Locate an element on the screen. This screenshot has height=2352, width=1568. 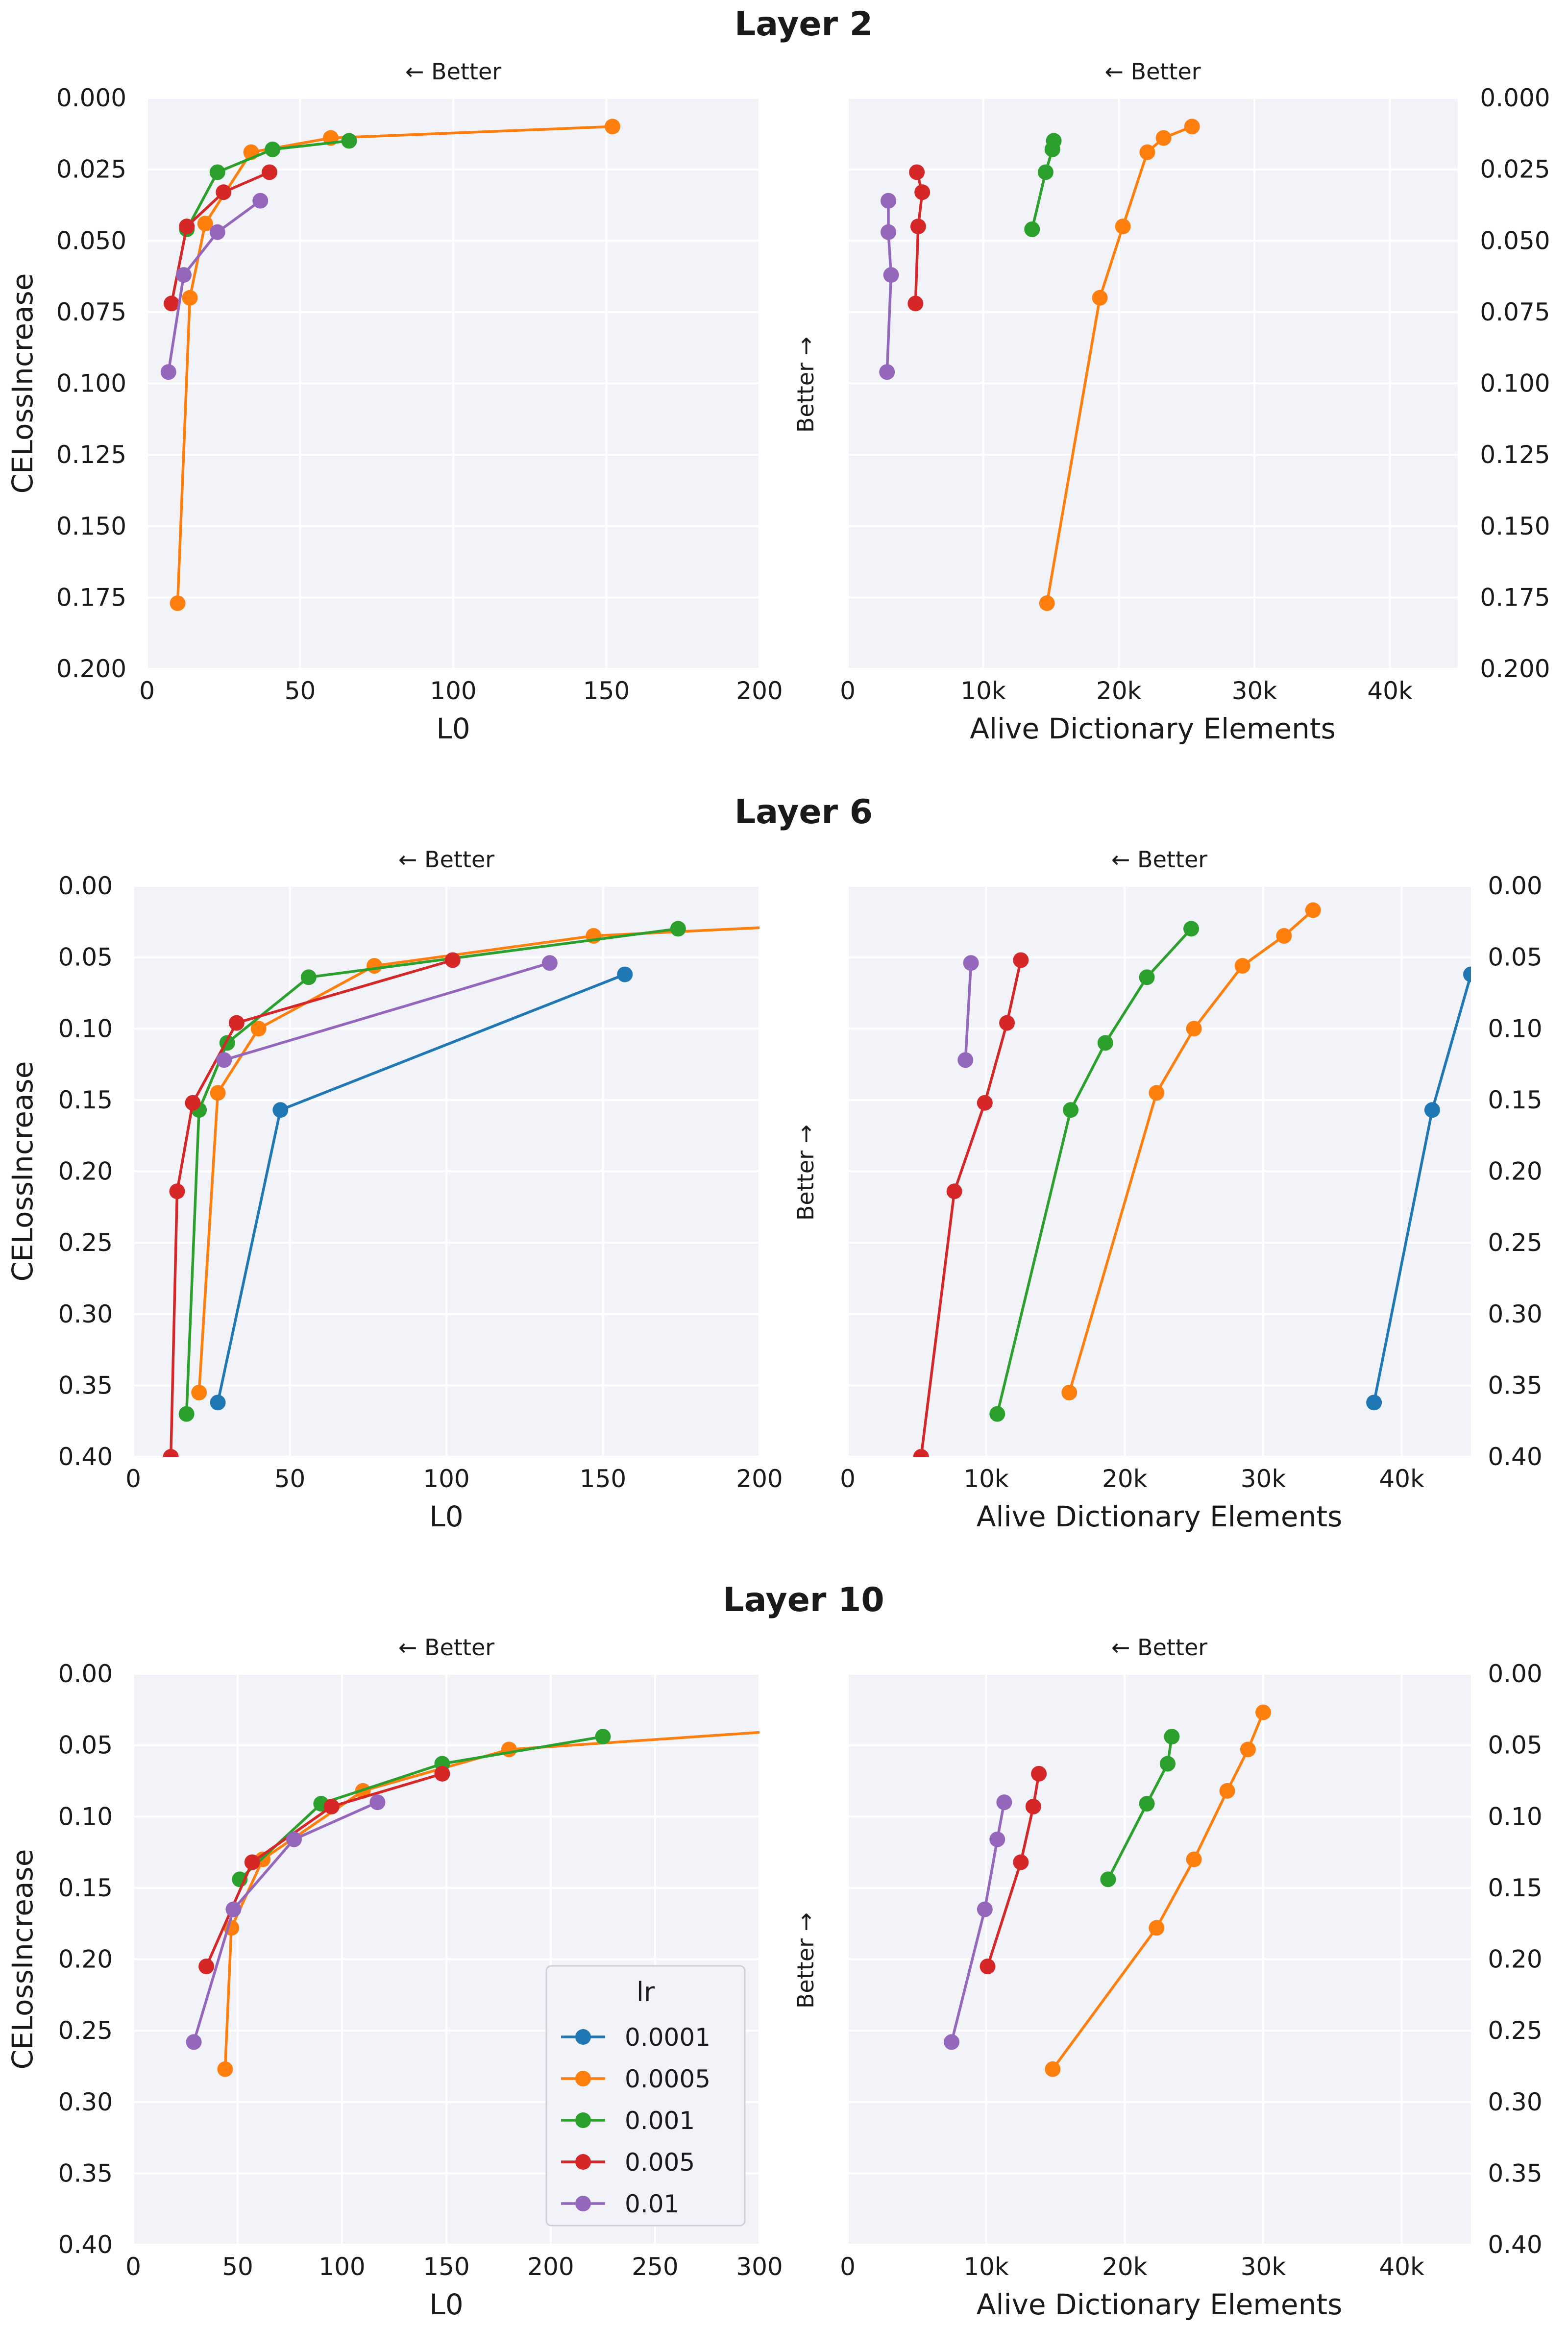
y-tick-label: 0.200 is located at coordinates (1515, 669).